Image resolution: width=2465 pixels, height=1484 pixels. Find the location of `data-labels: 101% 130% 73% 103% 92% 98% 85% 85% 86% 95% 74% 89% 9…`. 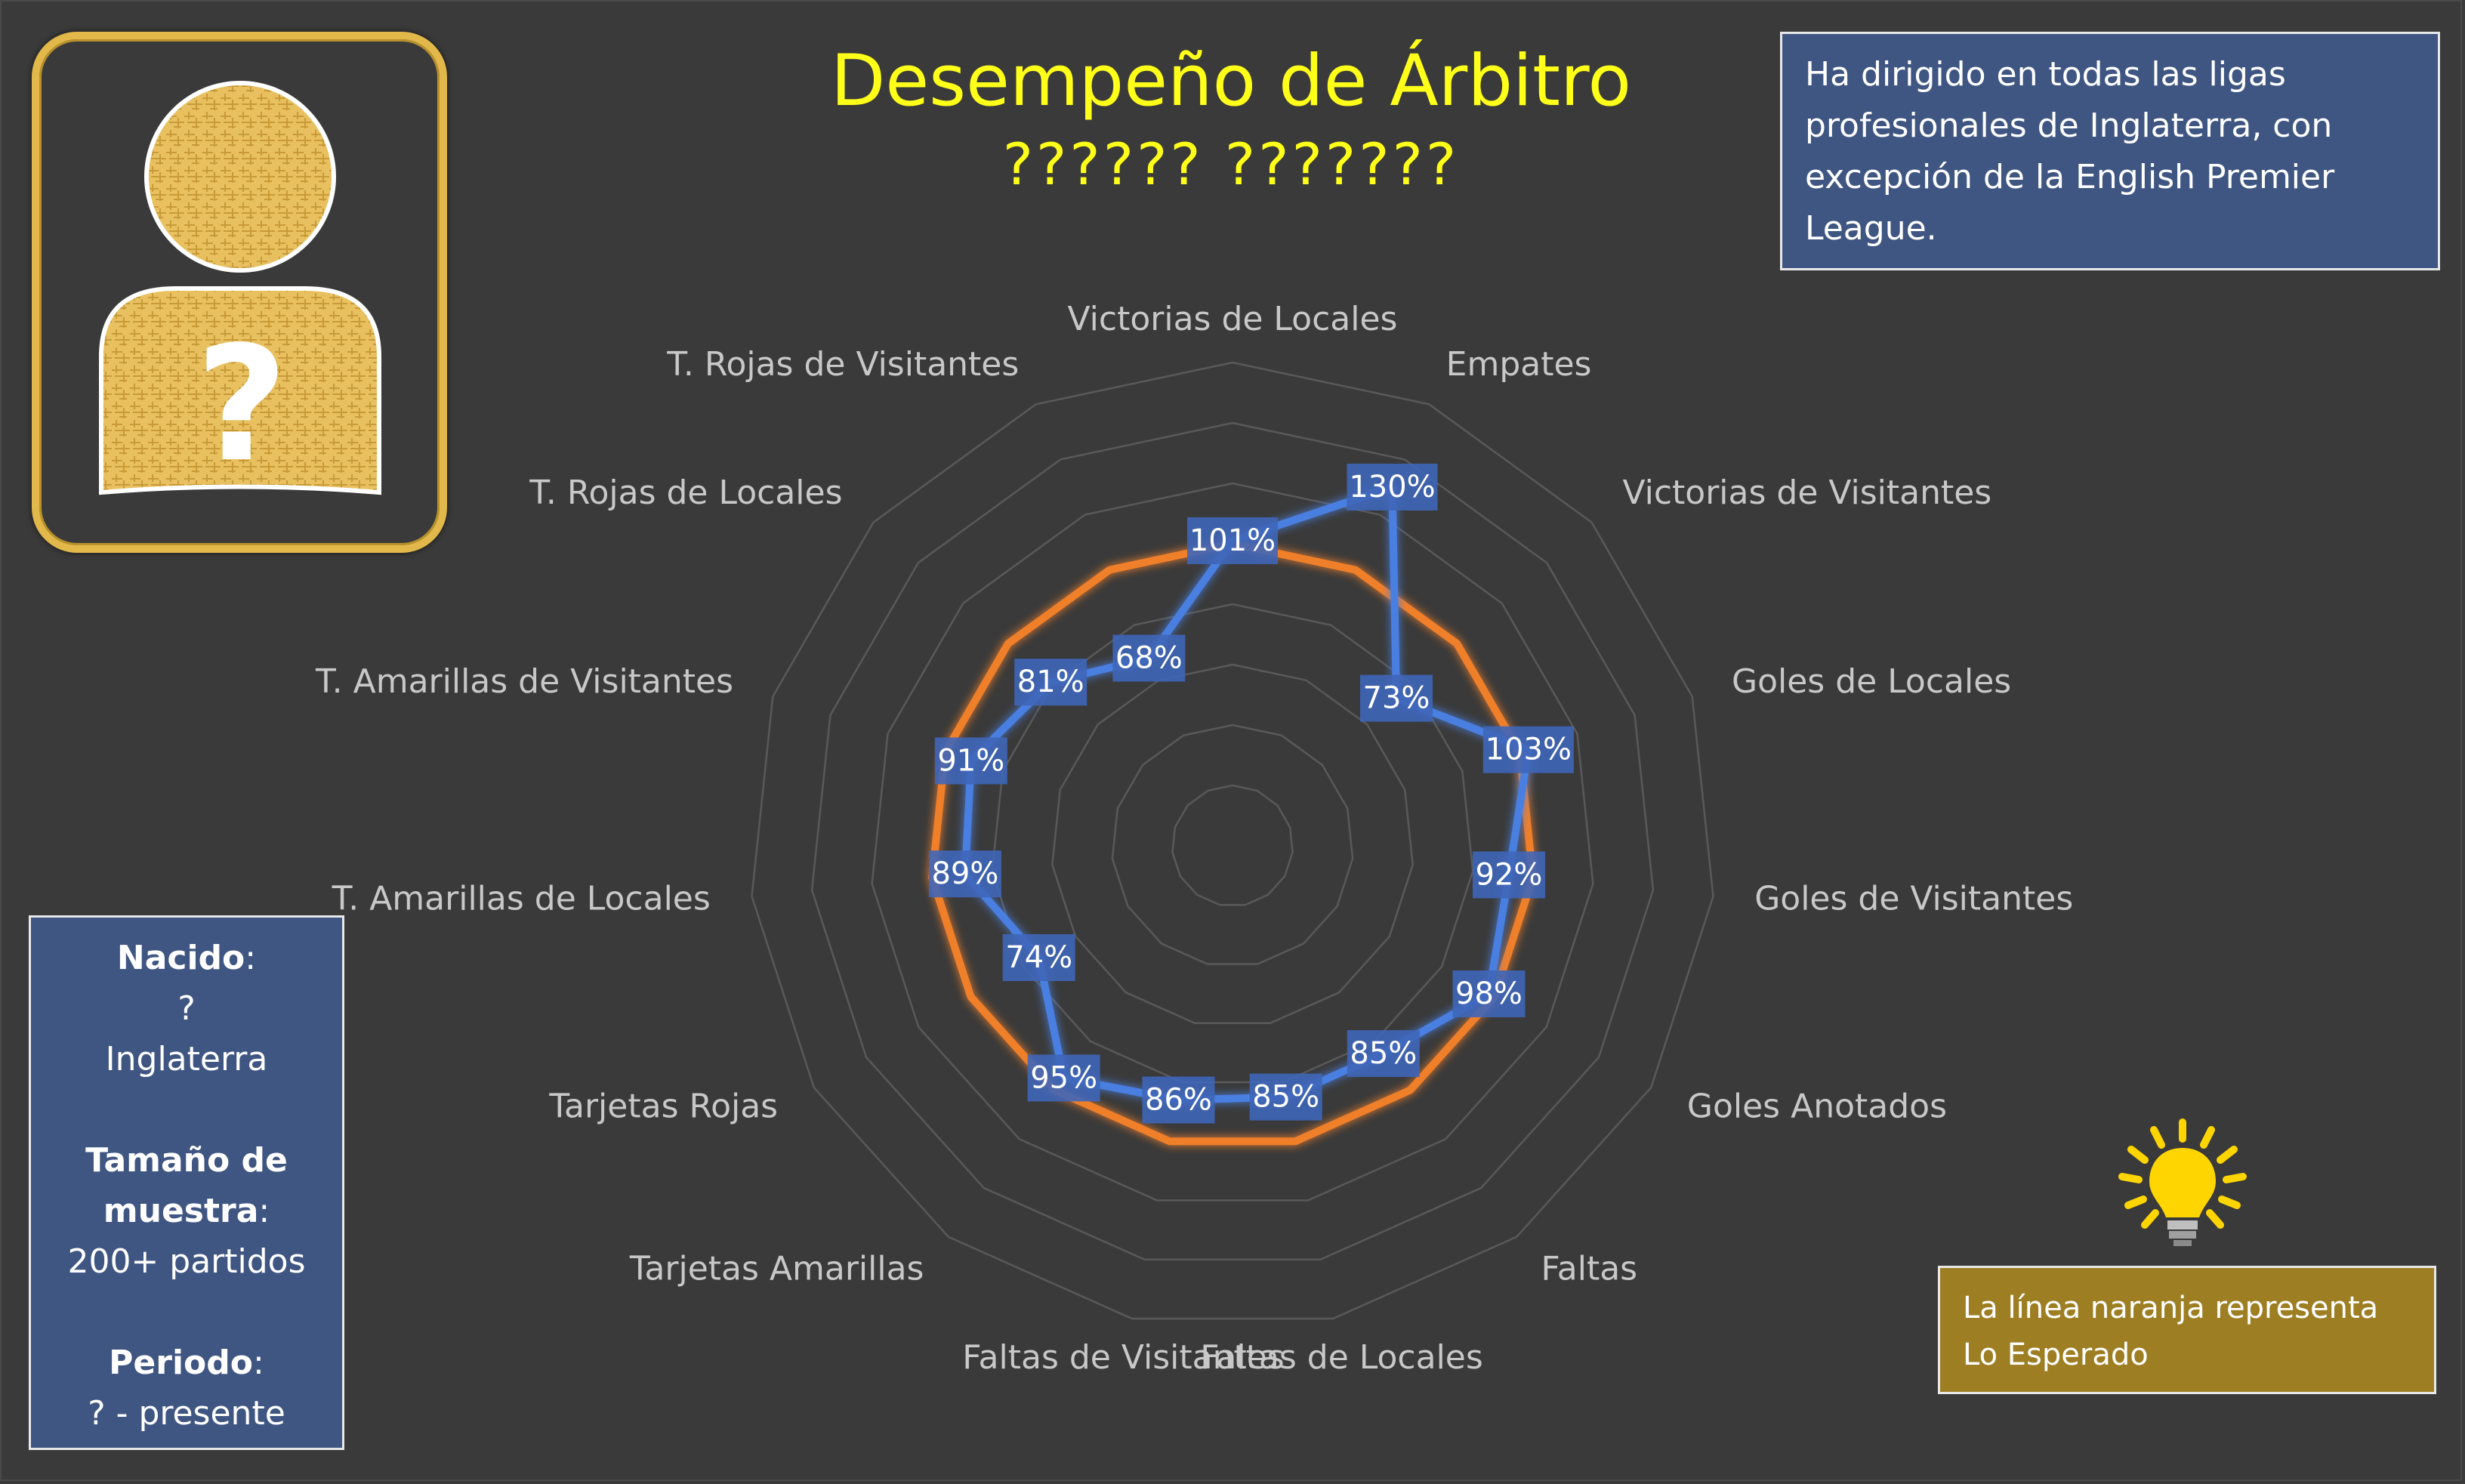

data-labels: 101% 130% 73% 103% 92% 98% 85% 85% 86% 95% 74% 89% 9… is located at coordinates (1251, 793).